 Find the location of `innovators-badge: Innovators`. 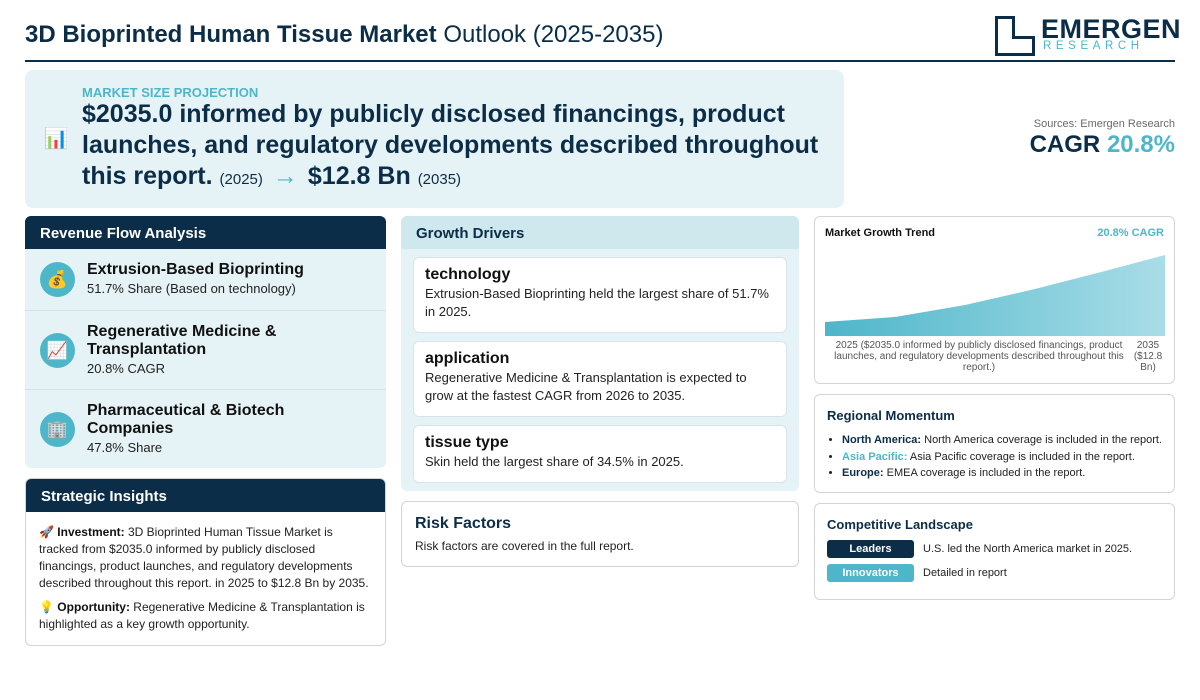

innovators-badge: Innovators is located at coordinates (870, 573).